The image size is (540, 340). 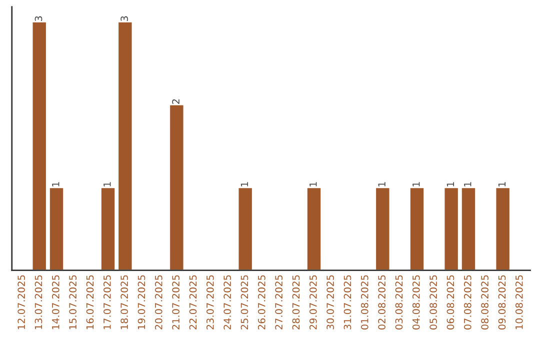 I want to click on x-tick-label: 06.08.2025, so click(x=450, y=302).